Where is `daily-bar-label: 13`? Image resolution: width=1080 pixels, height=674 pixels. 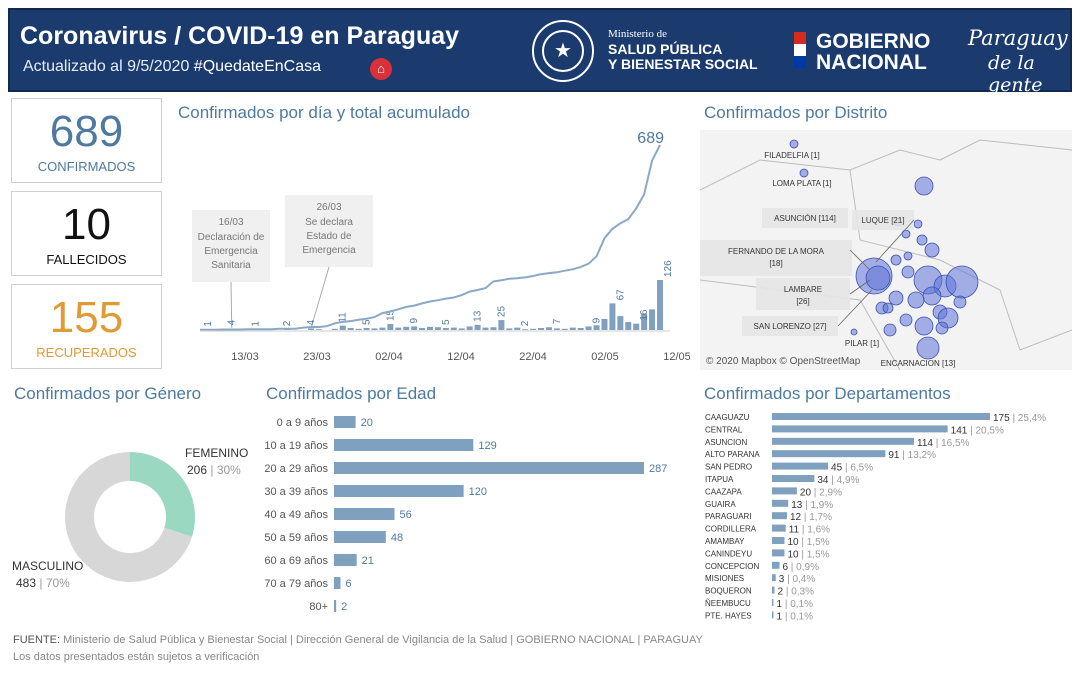
daily-bar-label: 13 is located at coordinates (478, 316).